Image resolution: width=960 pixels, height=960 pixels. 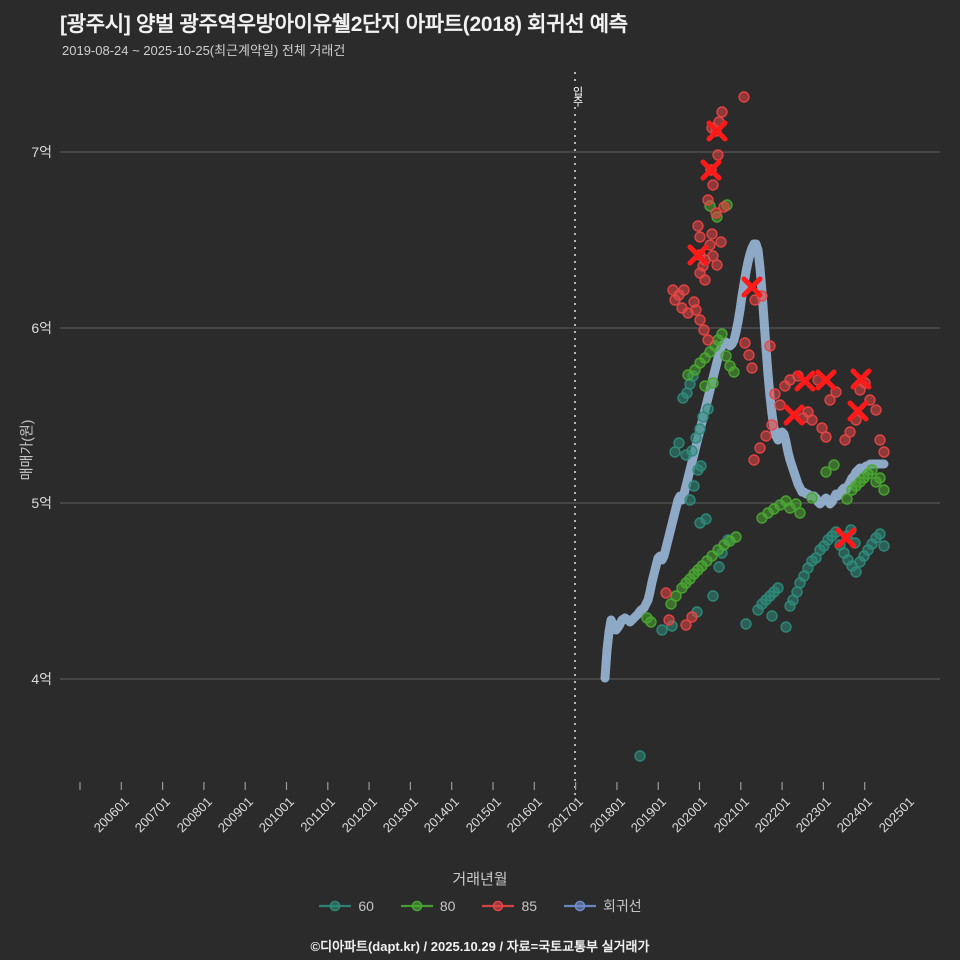 What do you see at coordinates (480, 906) in the screenshot?
I see `chart-legend: 60 80 85 회귀선` at bounding box center [480, 906].